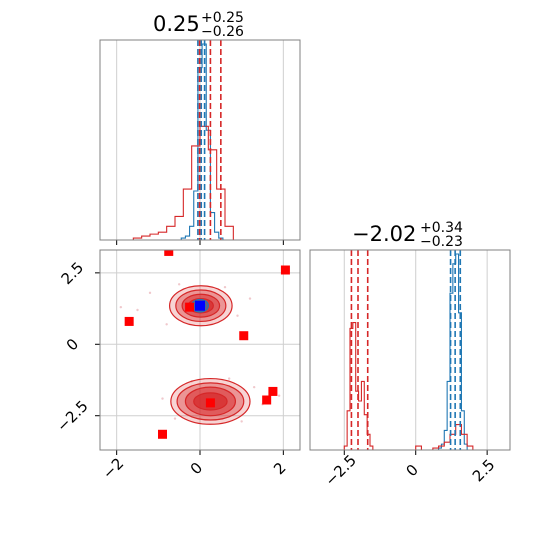 The height and width of the screenshot is (550, 550). What do you see at coordinates (204, 344) in the screenshot?
I see `joint-plot-area` at bounding box center [204, 344].